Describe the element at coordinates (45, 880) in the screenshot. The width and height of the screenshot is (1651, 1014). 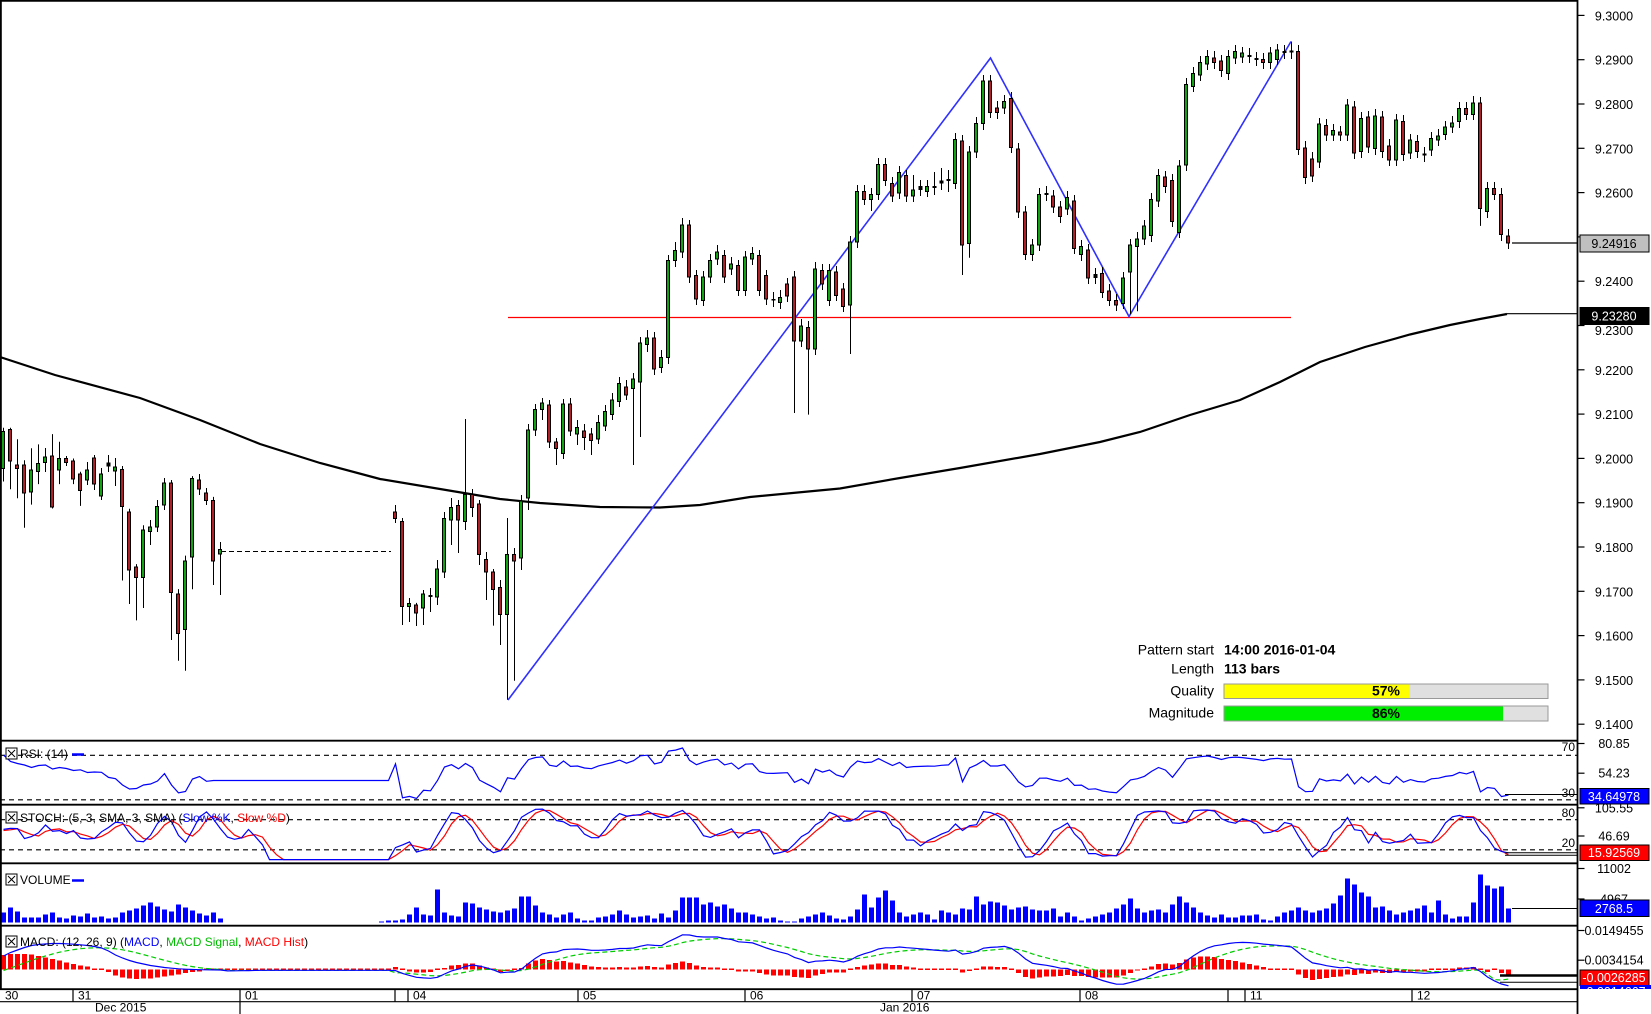
I see `svg-text: VOLUME` at that location.